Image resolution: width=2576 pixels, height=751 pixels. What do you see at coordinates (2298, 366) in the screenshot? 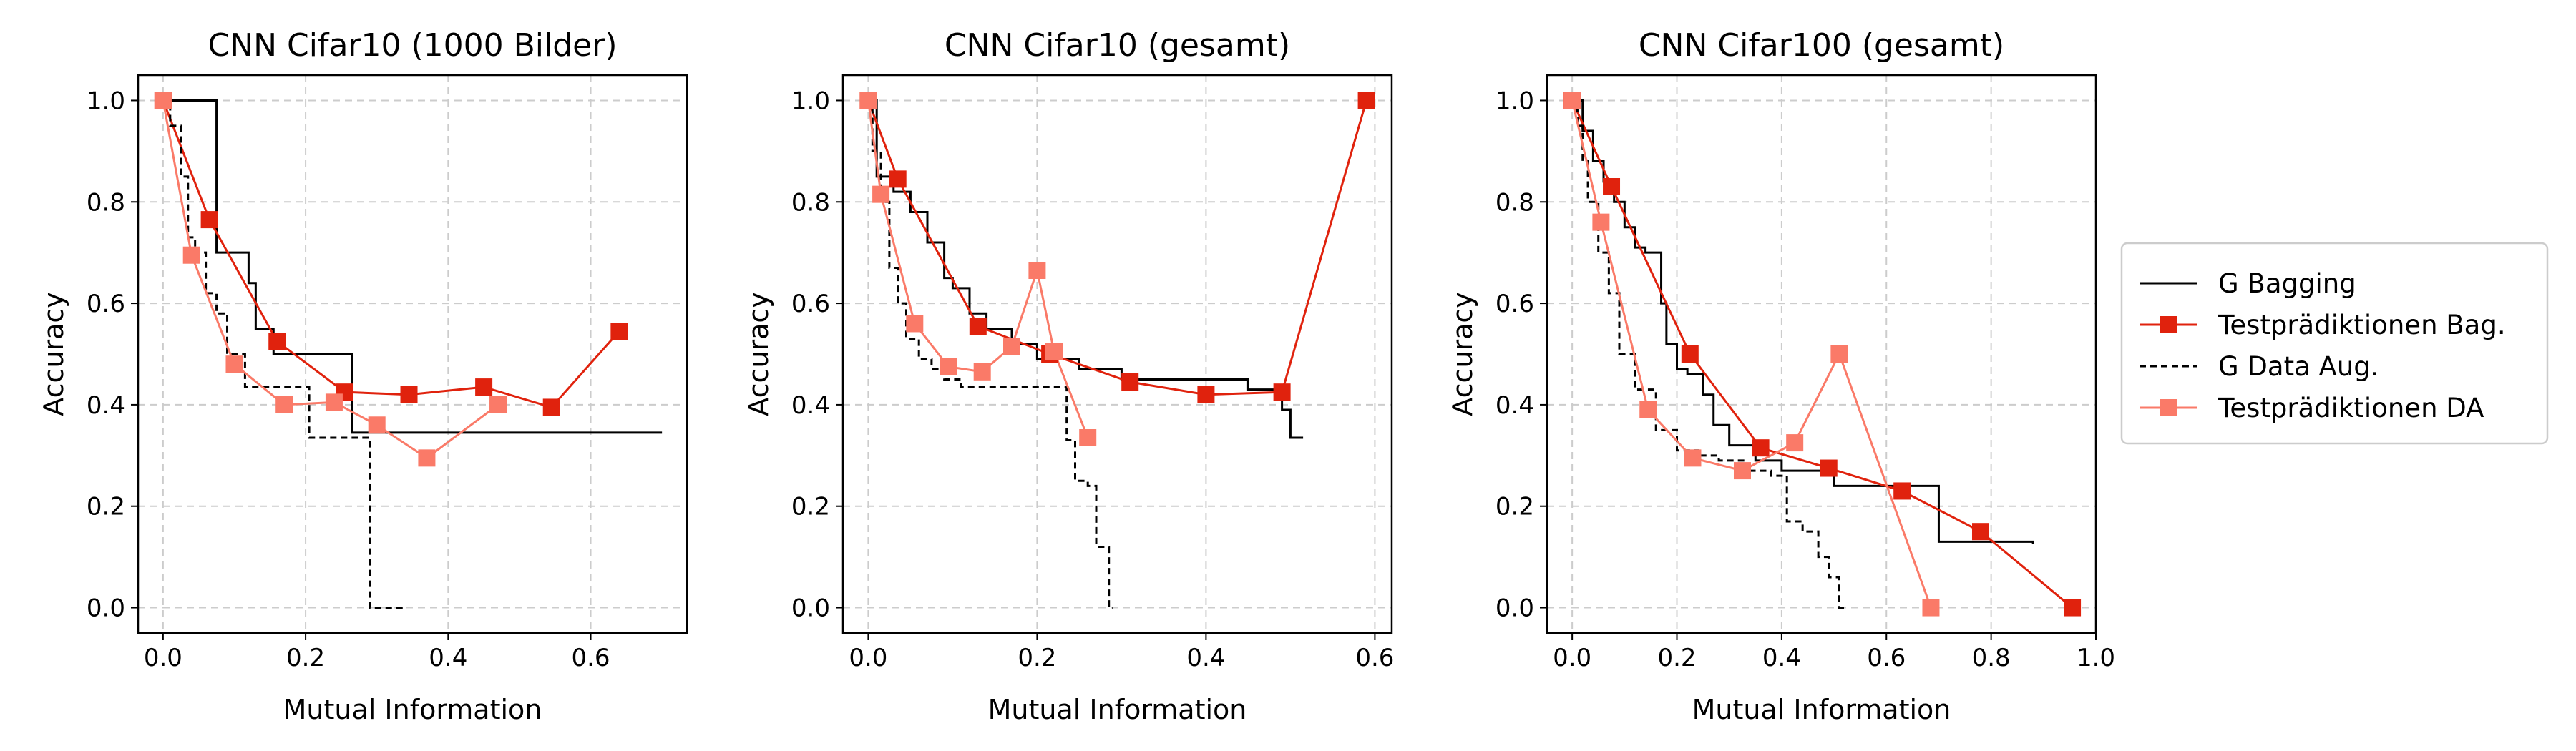
I see `legend-label-g-data-aug: G Data Aug.` at bounding box center [2298, 366].